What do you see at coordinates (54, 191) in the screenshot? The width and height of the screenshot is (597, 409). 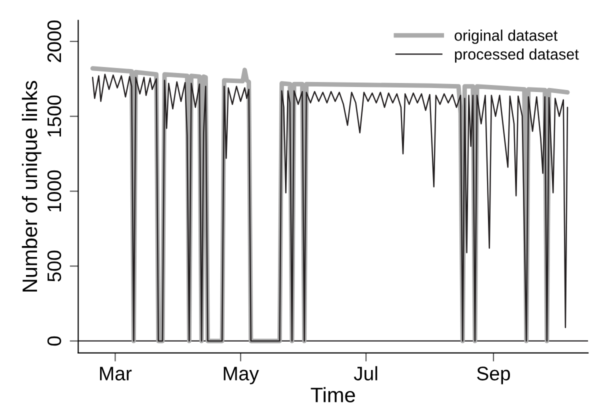 I see `y-tick-label: 1000` at bounding box center [54, 191].